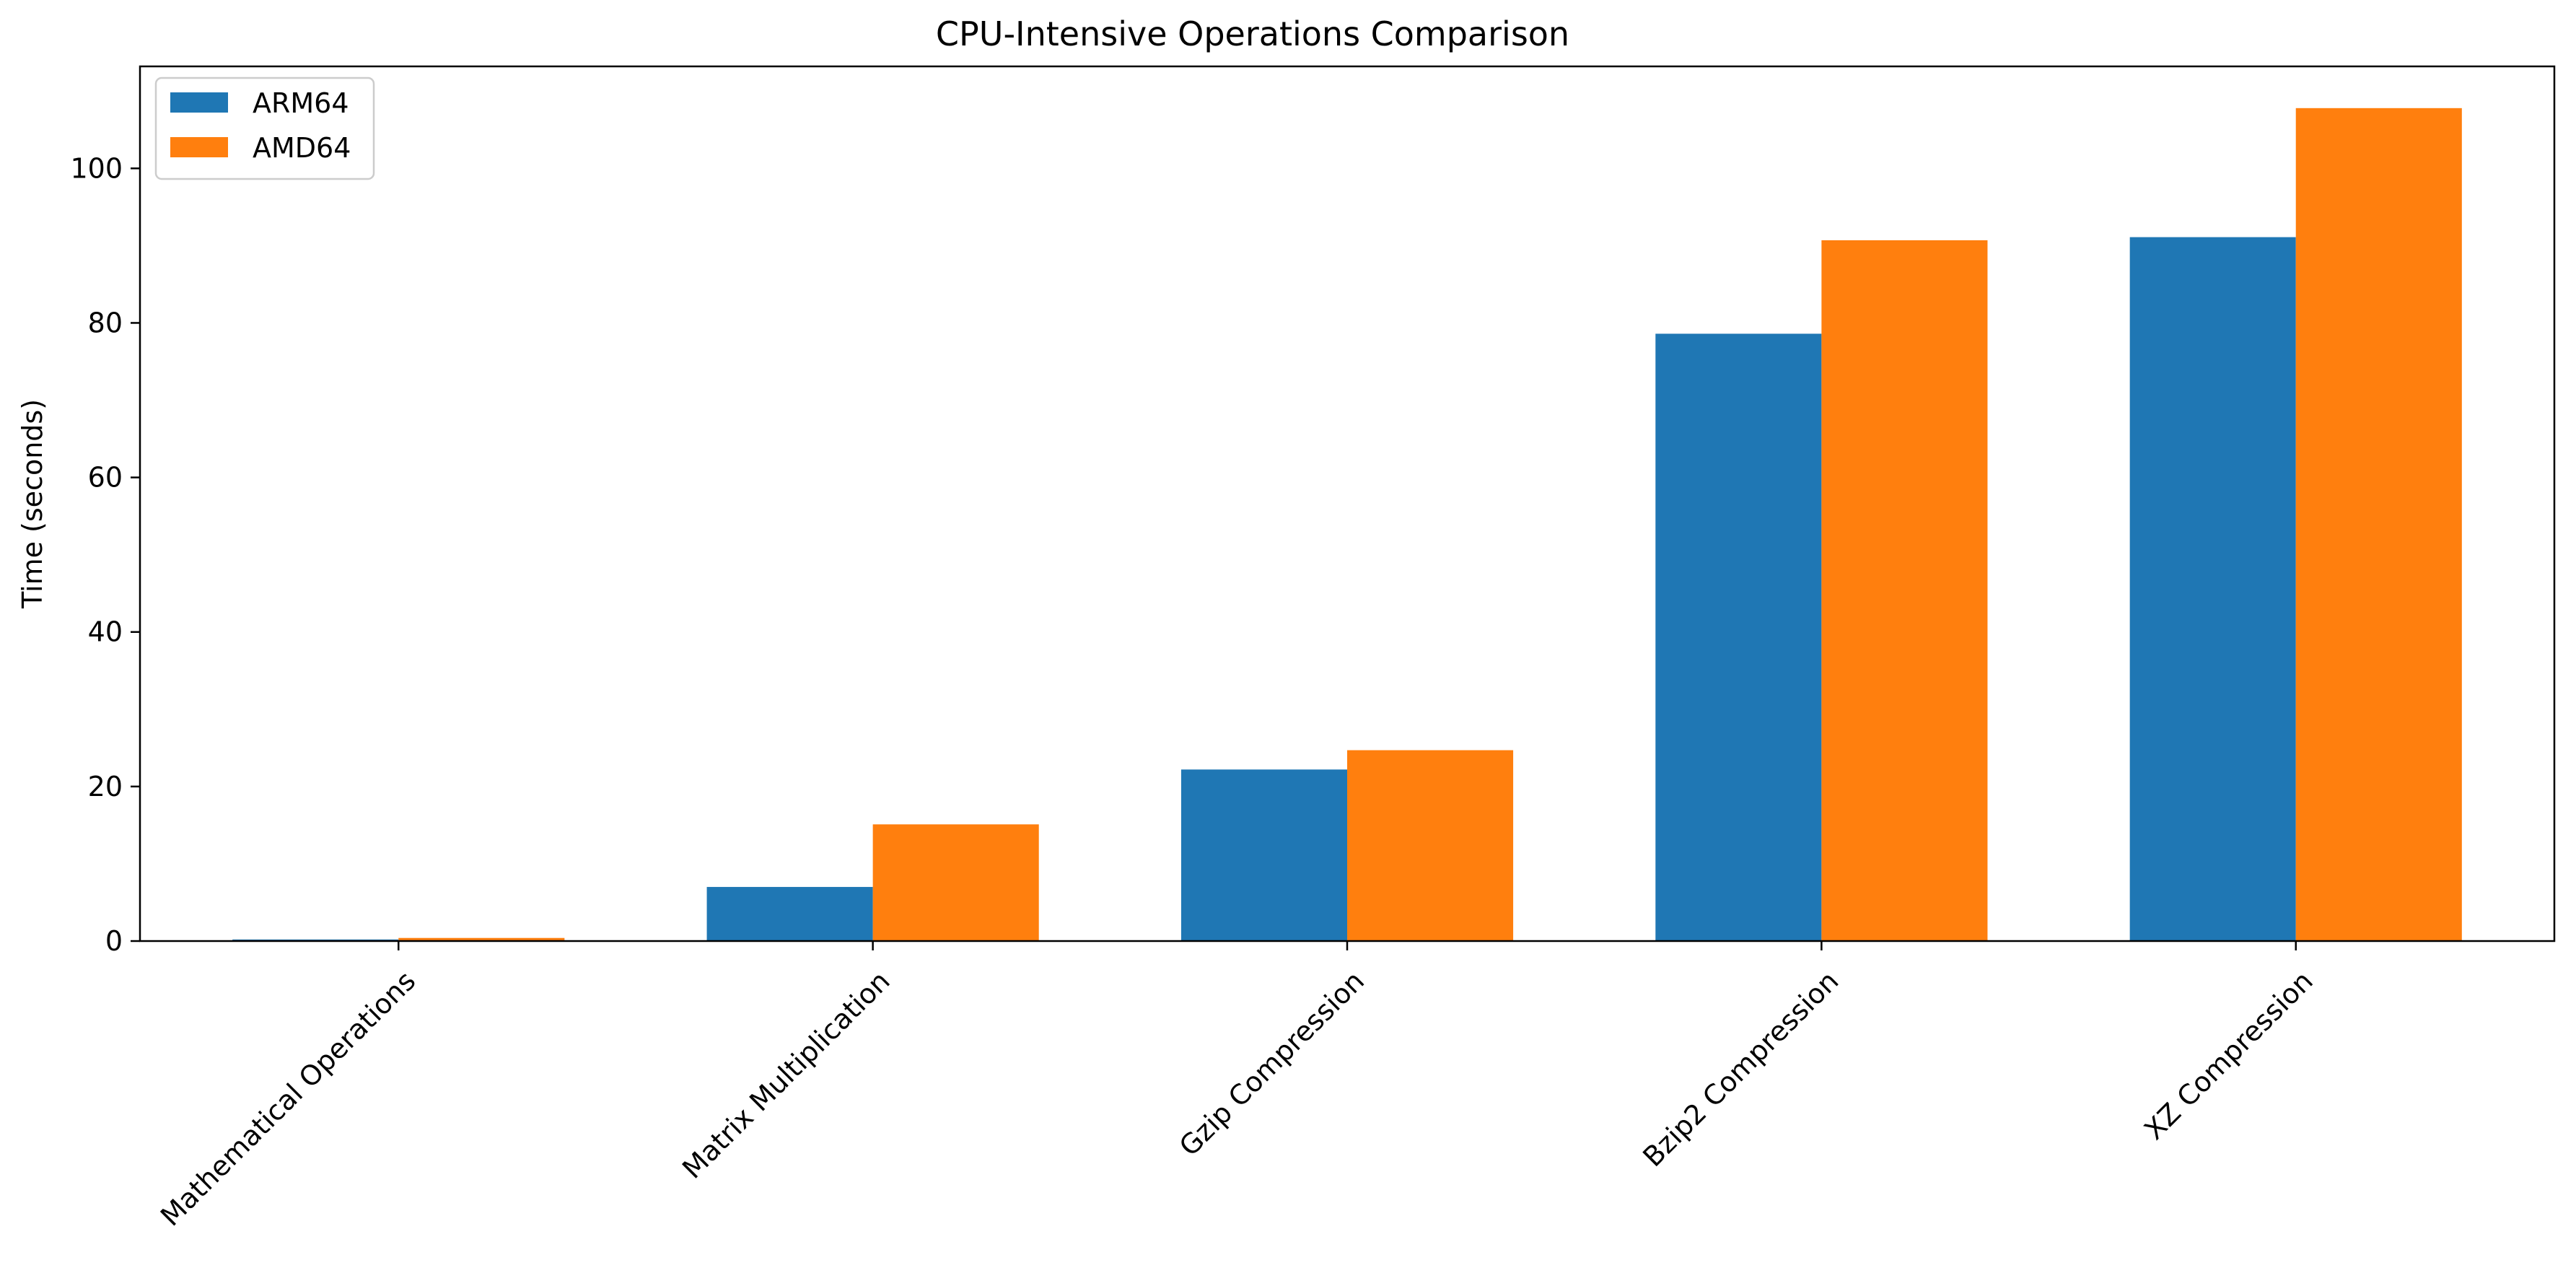 The height and width of the screenshot is (1273, 2576). Describe the element at coordinates (301, 103) in the screenshot. I see `legend-label: ARM64` at that location.